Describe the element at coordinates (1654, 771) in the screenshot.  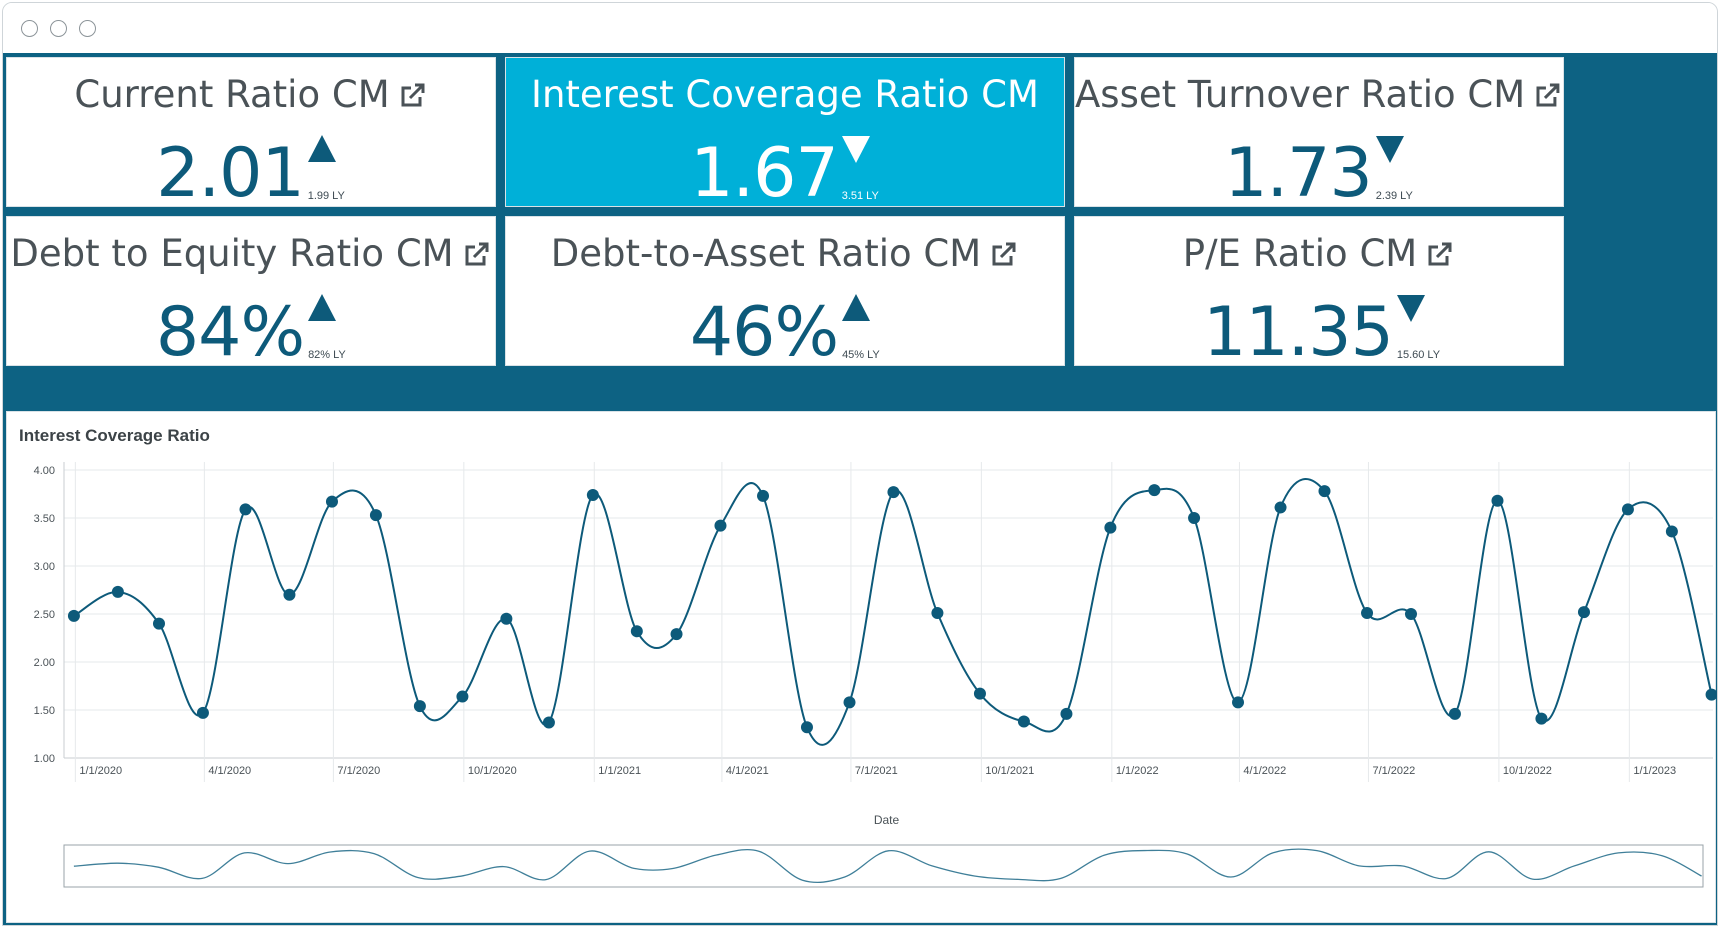
I see `x-tick-label: 1/1/2023` at that location.